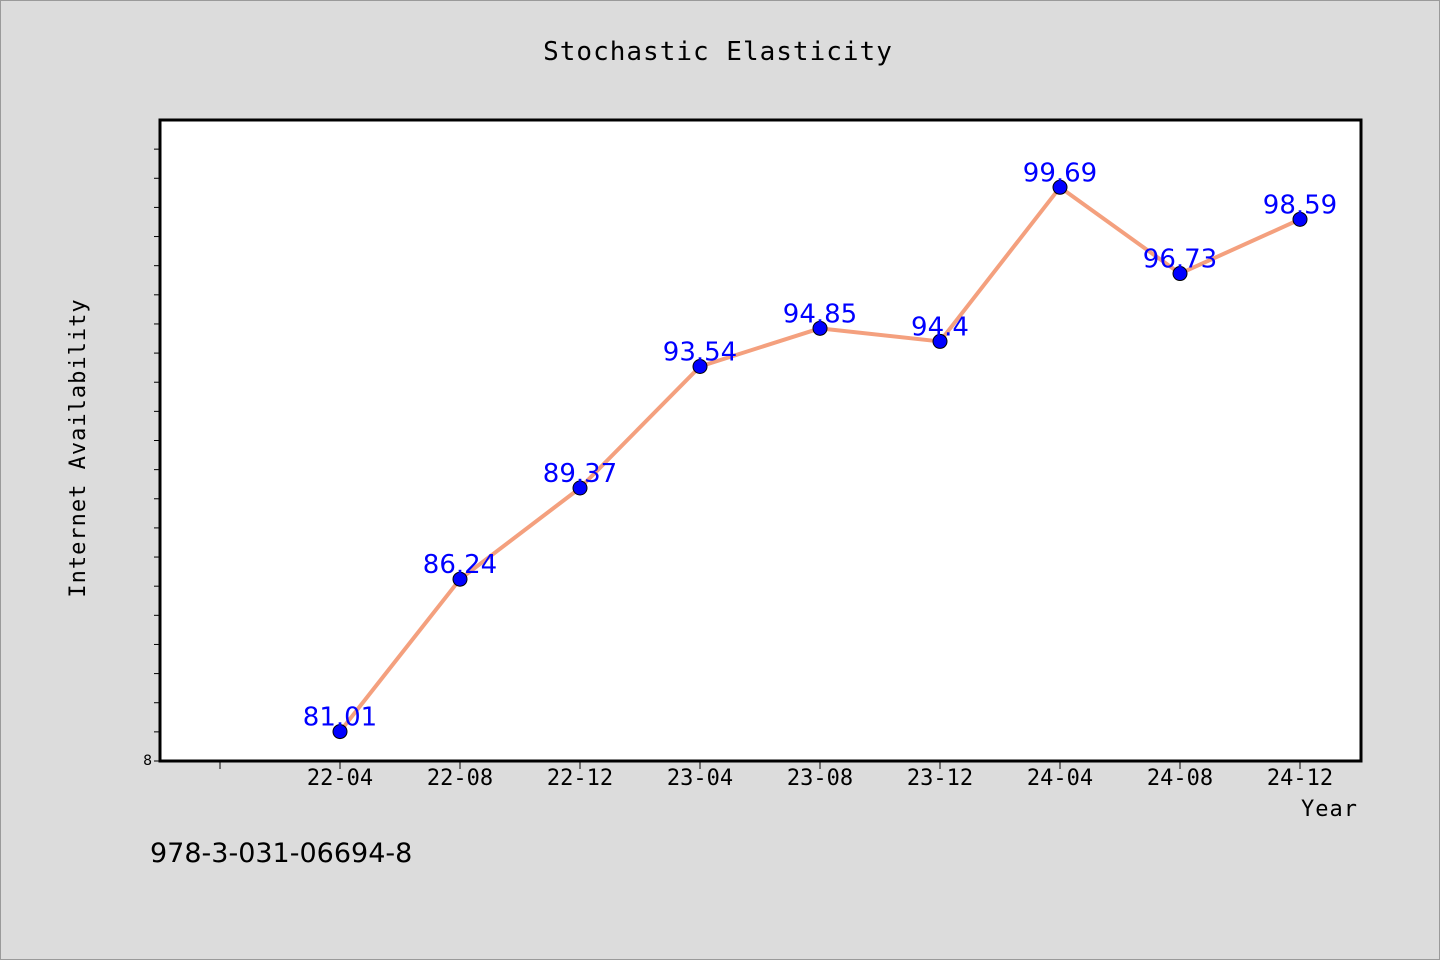 The width and height of the screenshot is (1440, 960). I want to click on x-tick-label: 23-12, so click(940, 778).